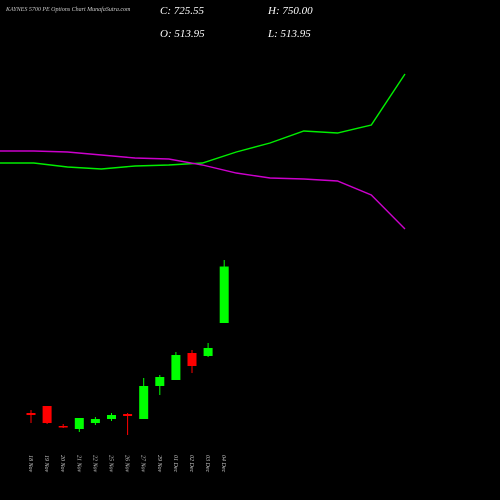  What do you see at coordinates (111, 464) in the screenshot?
I see `x-tick-label: 25 Nov` at bounding box center [111, 464].